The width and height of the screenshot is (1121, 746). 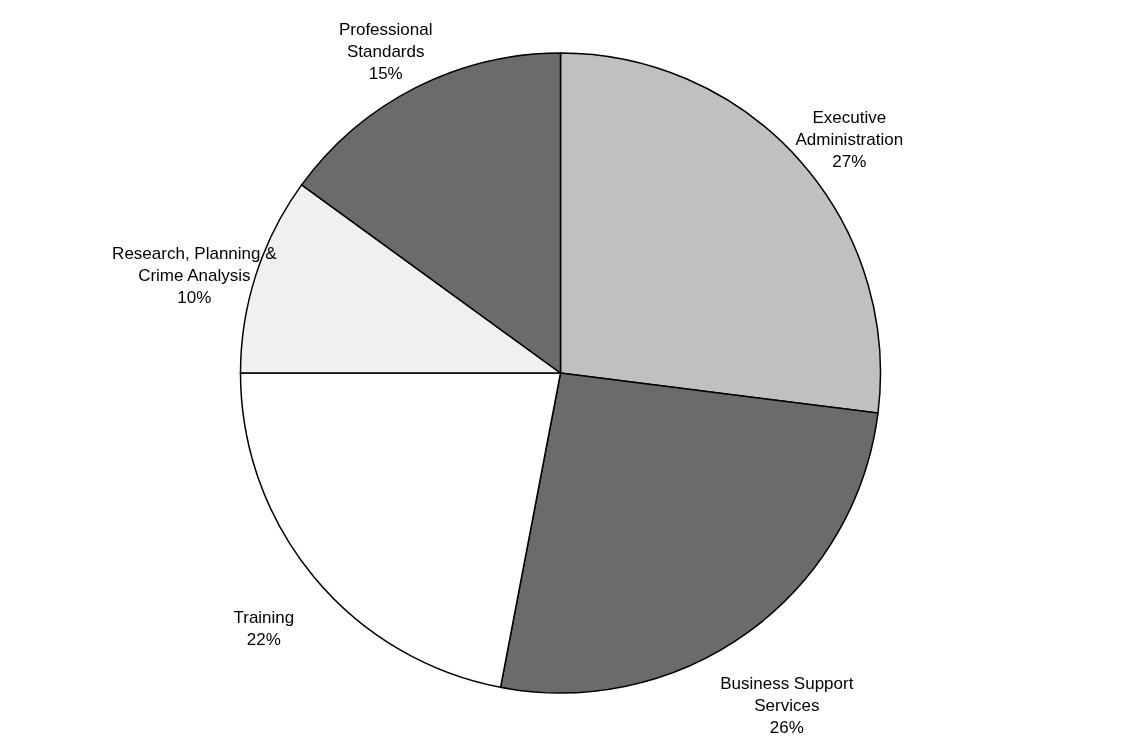 What do you see at coordinates (195, 265) in the screenshot?
I see `slice-label: Research, Planning & Crime Analysis` at bounding box center [195, 265].